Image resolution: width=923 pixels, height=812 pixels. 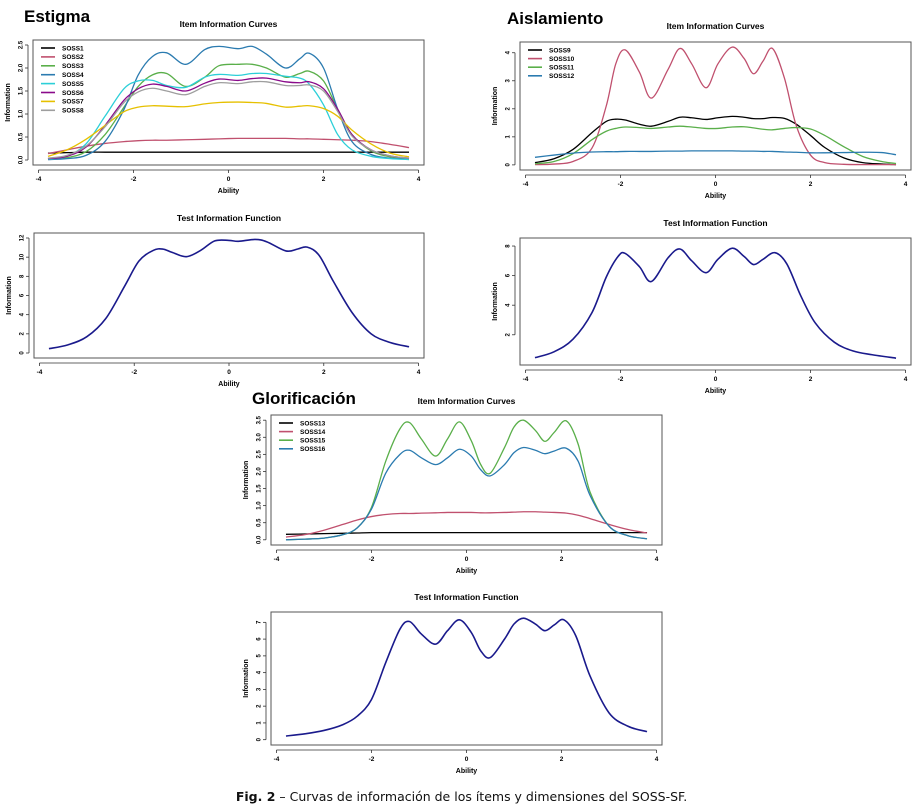 What do you see at coordinates (73, 66) in the screenshot?
I see `legend-label: SOSS3` at bounding box center [73, 66].